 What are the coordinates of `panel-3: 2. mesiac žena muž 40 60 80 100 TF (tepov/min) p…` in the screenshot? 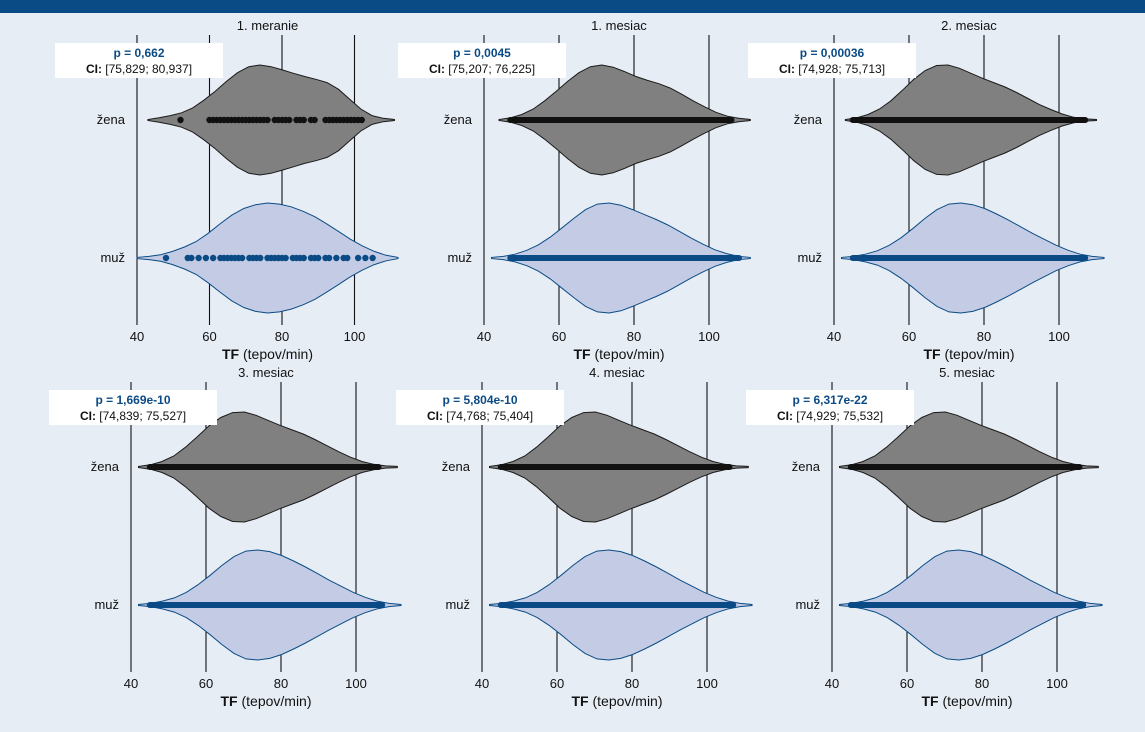 It's located at (926, 190).